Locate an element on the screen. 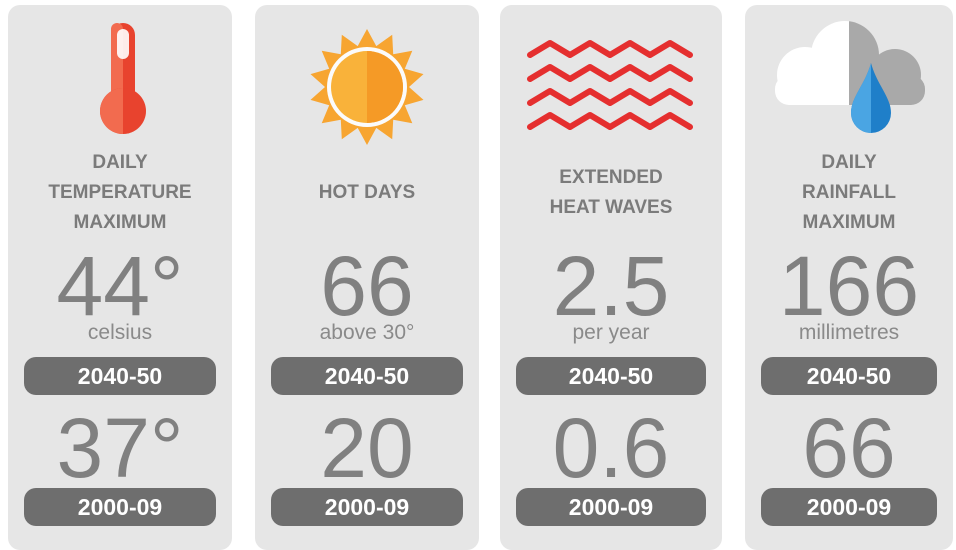 The image size is (956, 550). unit: per year is located at coordinates (611, 332).